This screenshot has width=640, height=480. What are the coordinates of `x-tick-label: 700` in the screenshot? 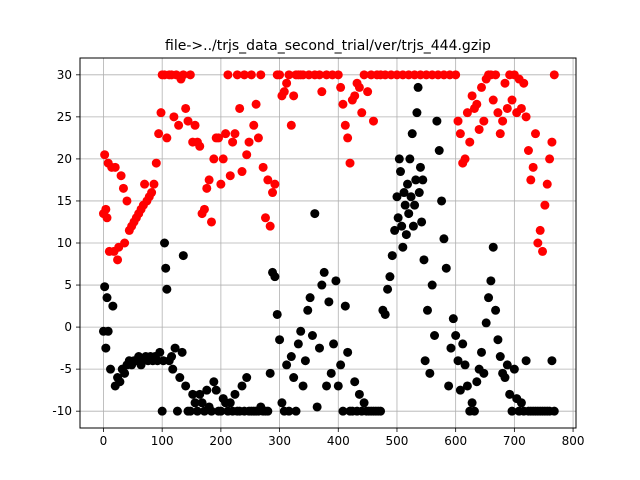 It's located at (514, 441).